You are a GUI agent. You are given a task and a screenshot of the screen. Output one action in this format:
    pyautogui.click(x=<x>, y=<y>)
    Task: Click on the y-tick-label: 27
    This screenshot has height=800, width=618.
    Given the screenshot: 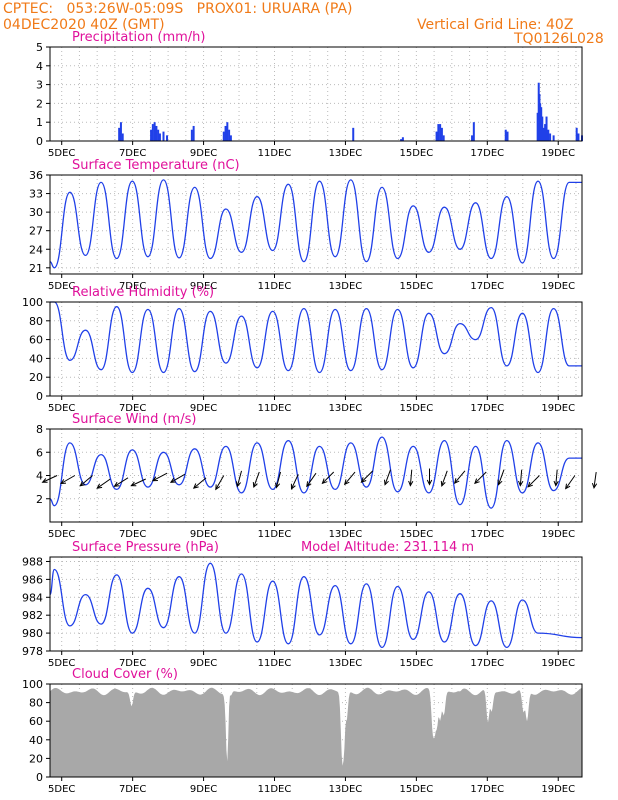 What is the action you would take?
    pyautogui.click(x=36, y=231)
    